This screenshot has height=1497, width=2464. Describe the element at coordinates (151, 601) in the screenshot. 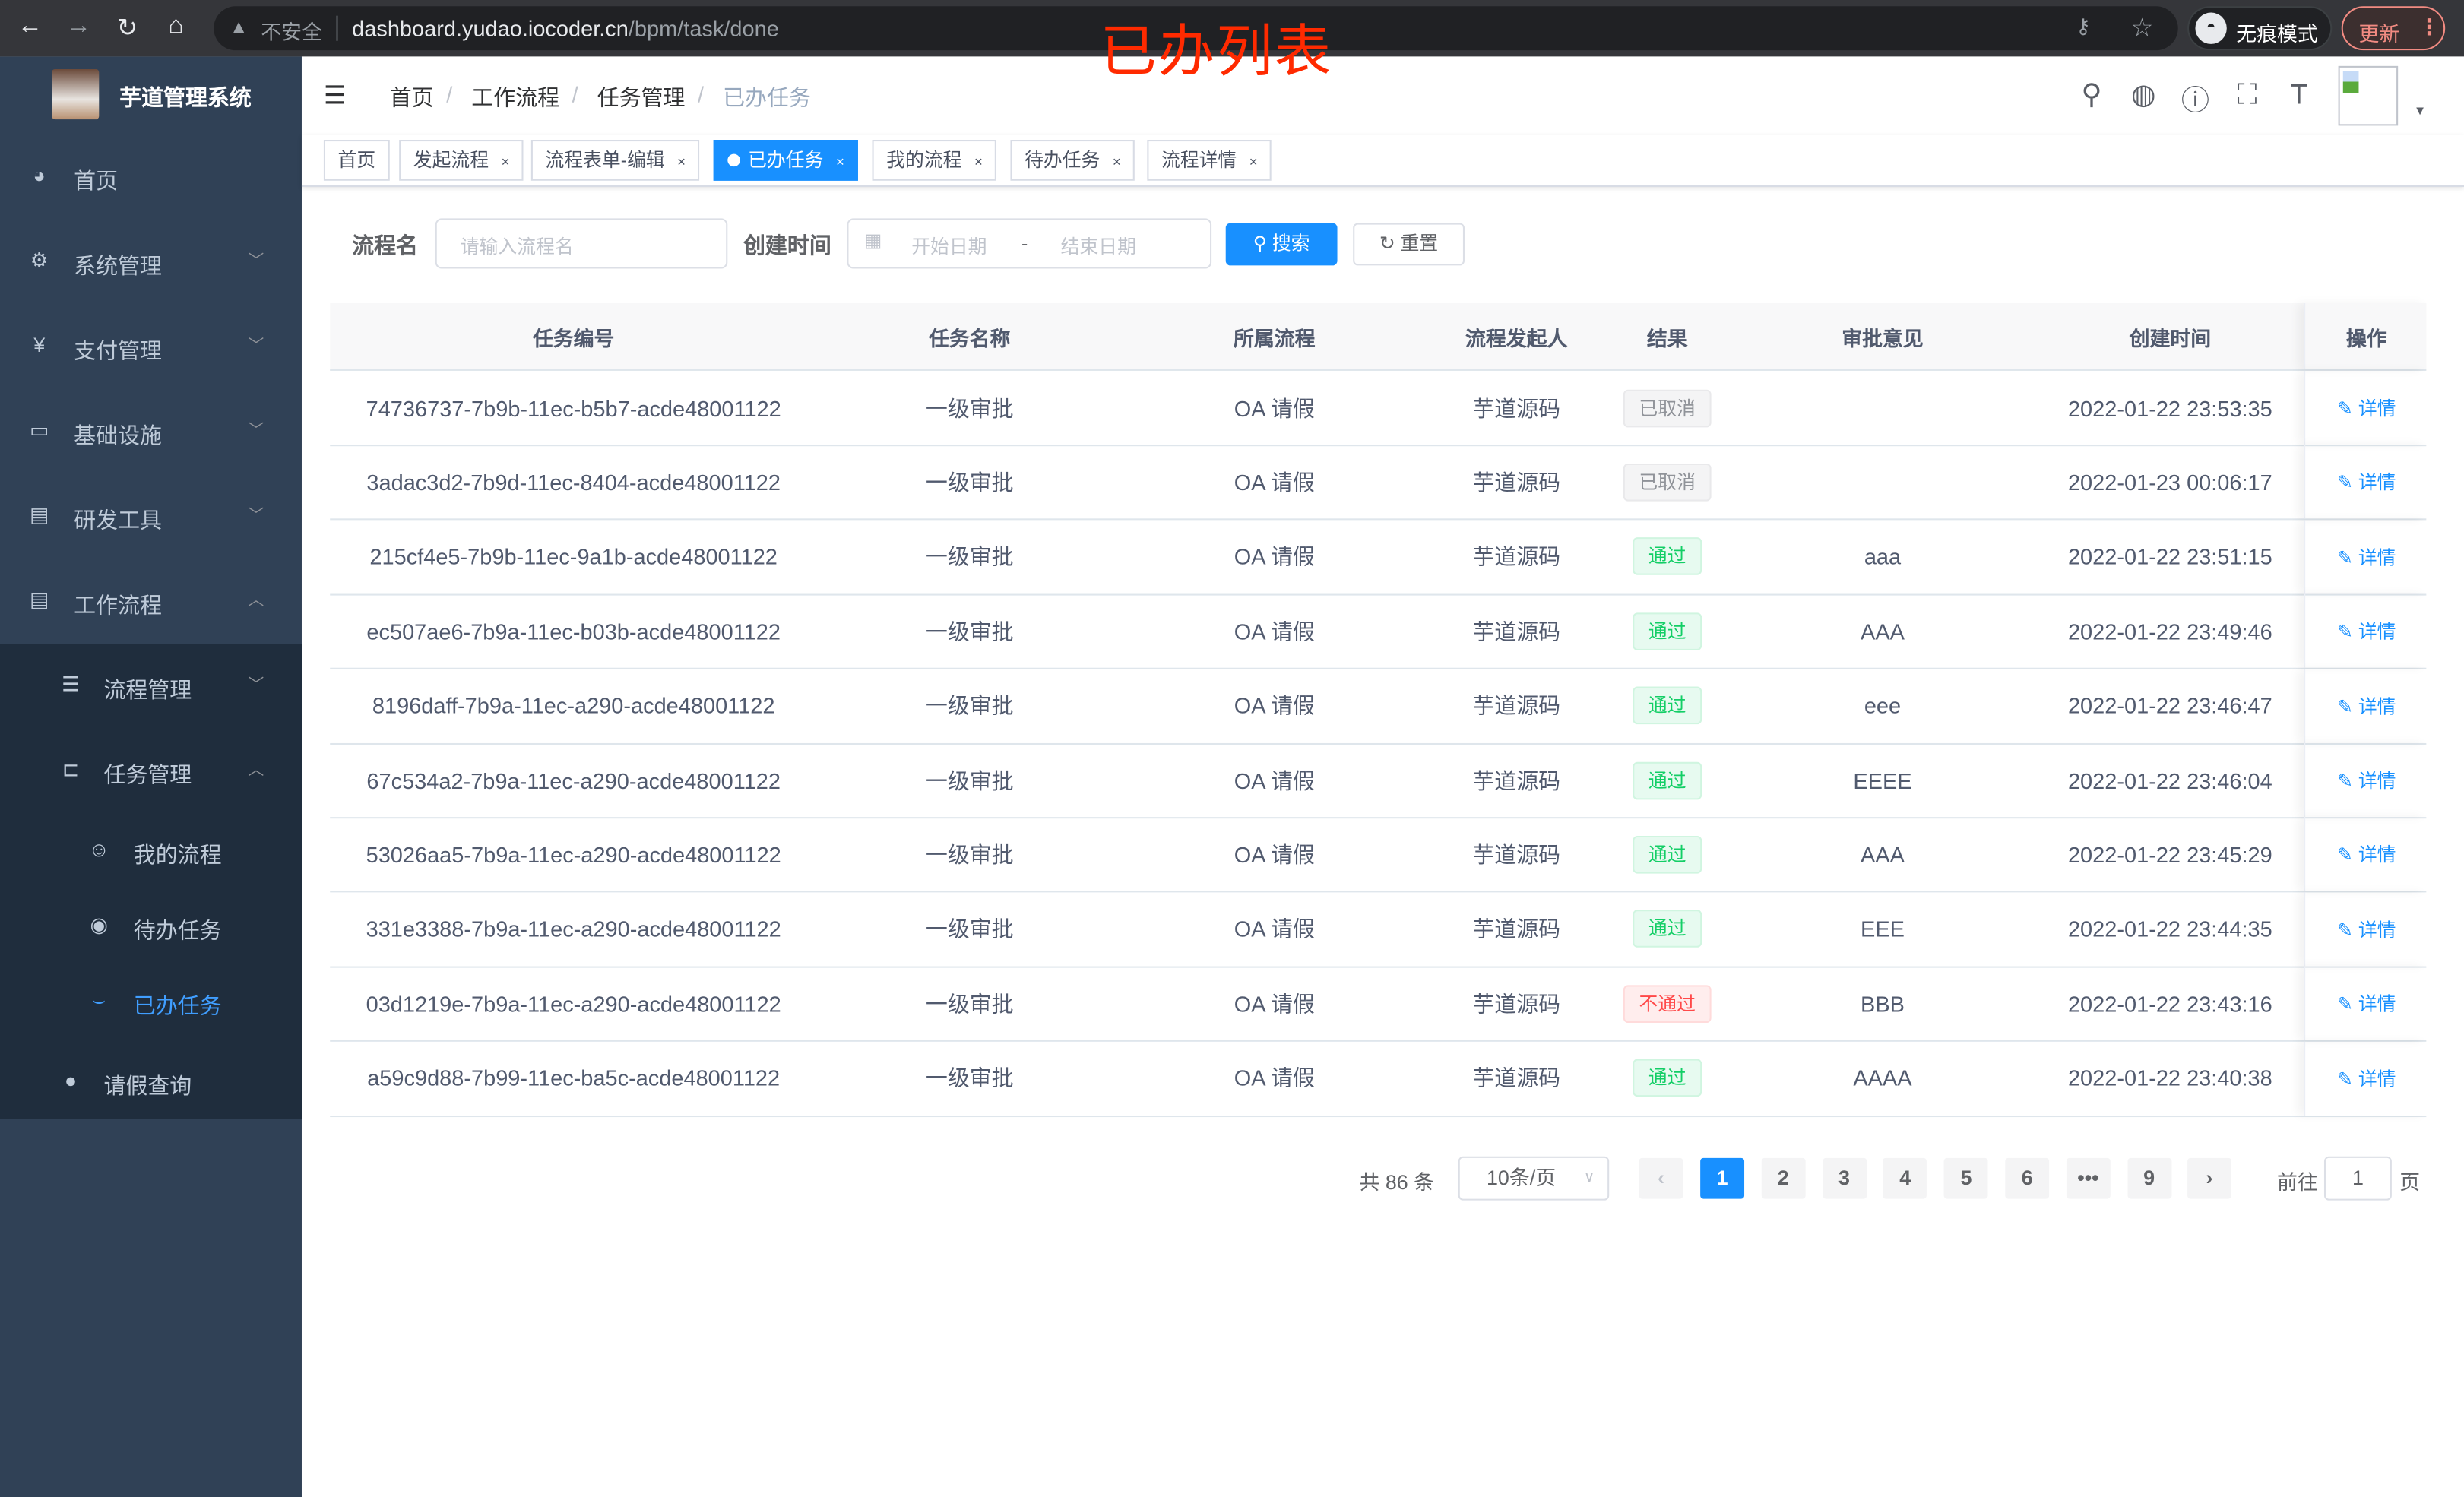

I see `sidebar-item-5: ▤ 工作流程 ︿` at that location.